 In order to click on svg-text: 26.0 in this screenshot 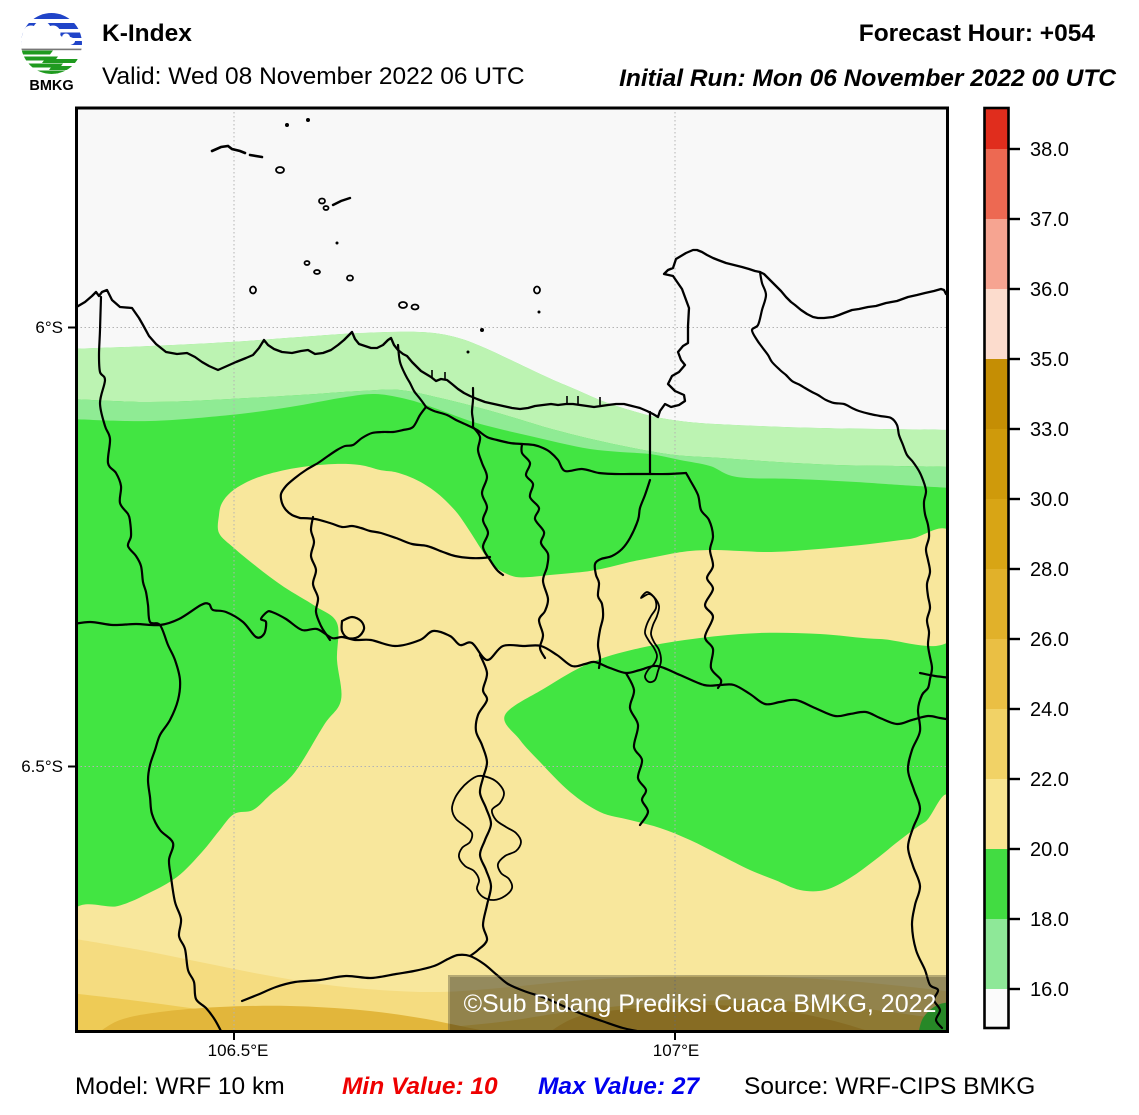, I will do `click(1049, 640)`.